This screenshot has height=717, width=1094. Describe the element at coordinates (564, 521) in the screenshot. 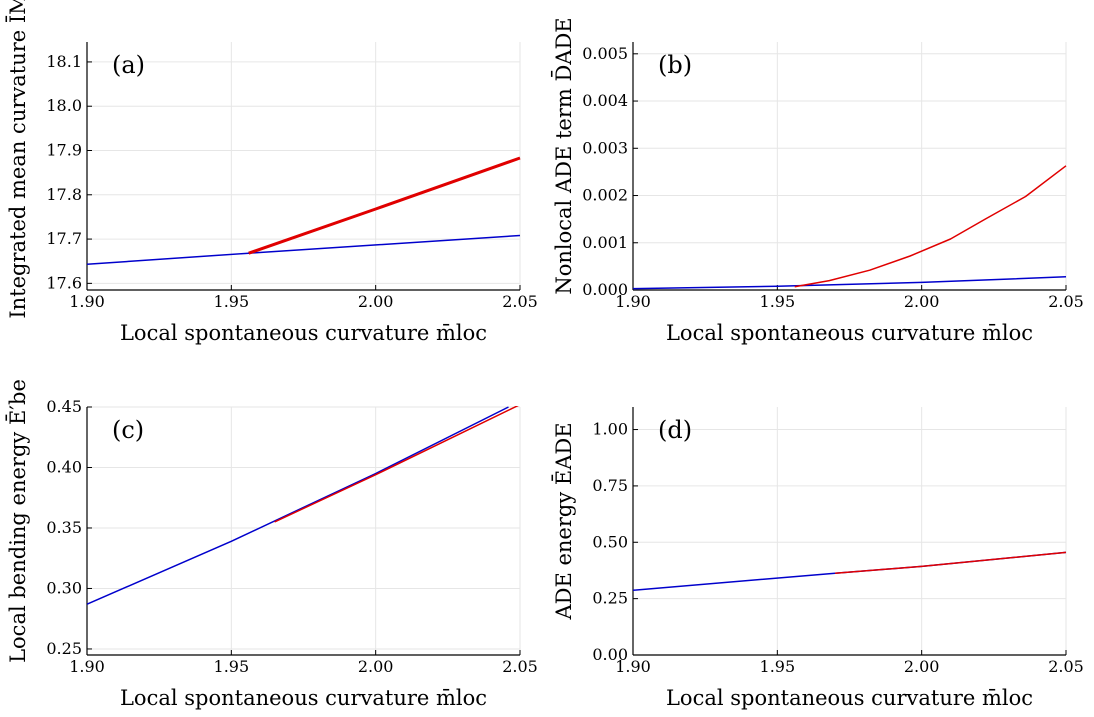

I see `y-axis-title: ADE energy ĒADE` at that location.